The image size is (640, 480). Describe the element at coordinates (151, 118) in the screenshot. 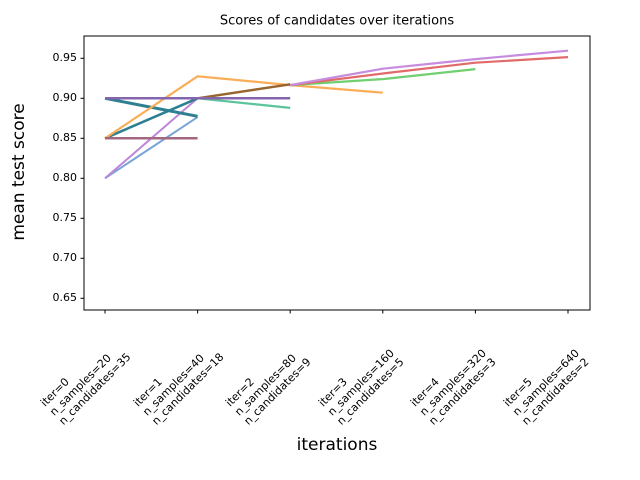

I see `candidate-teal-up-line` at that location.